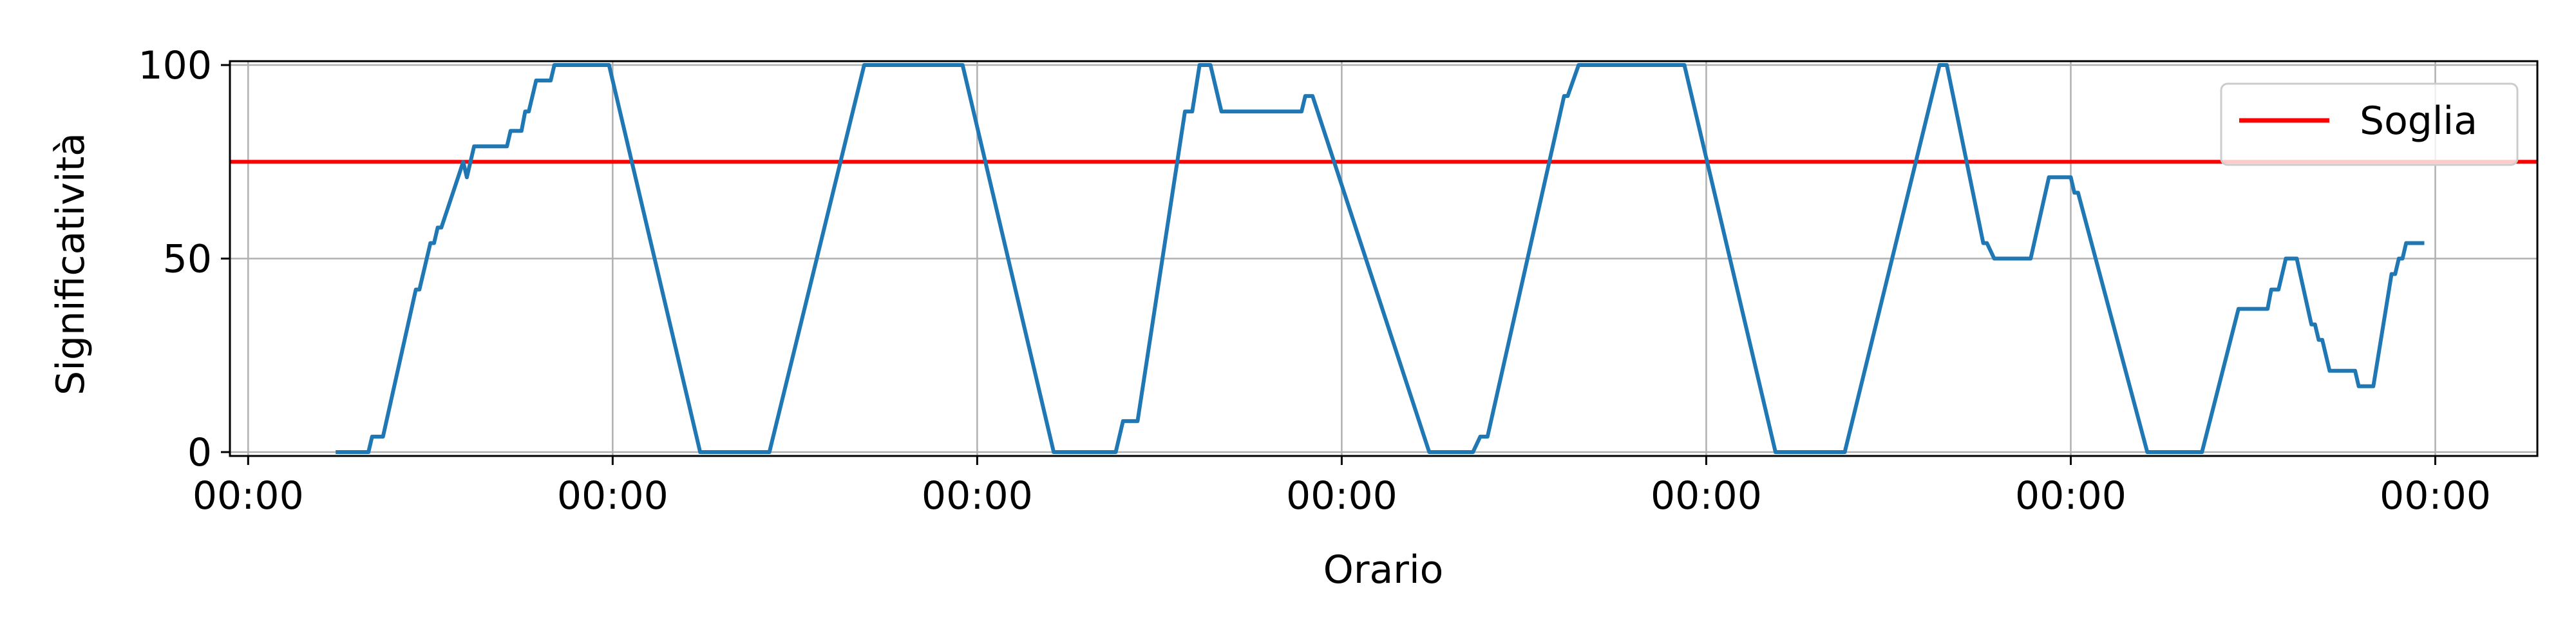 This screenshot has width=2576, height=644. I want to click on x-tick-label-0: 00:00, so click(248, 496).